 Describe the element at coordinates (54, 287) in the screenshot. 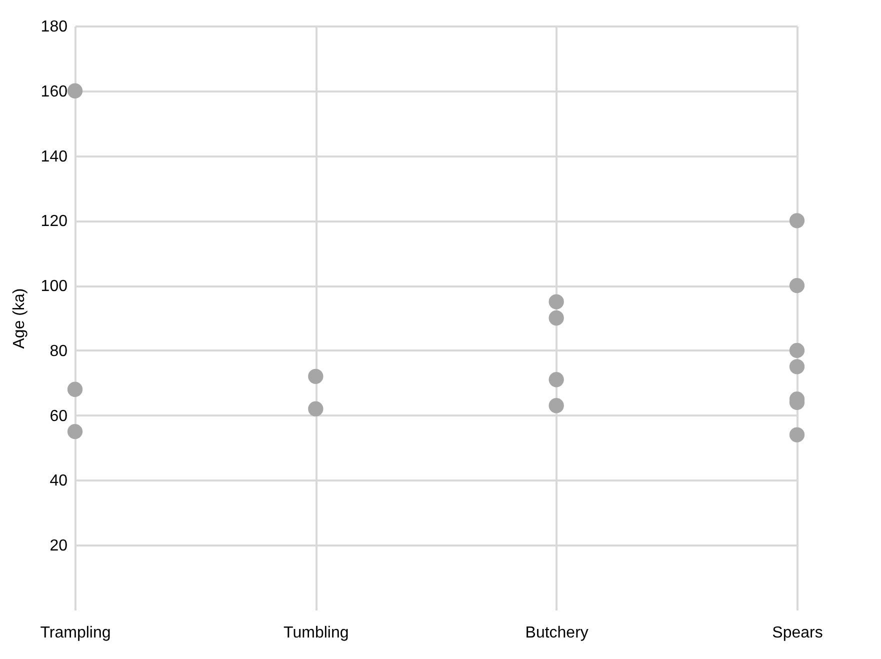

I see `y-tick-label: 100` at that location.